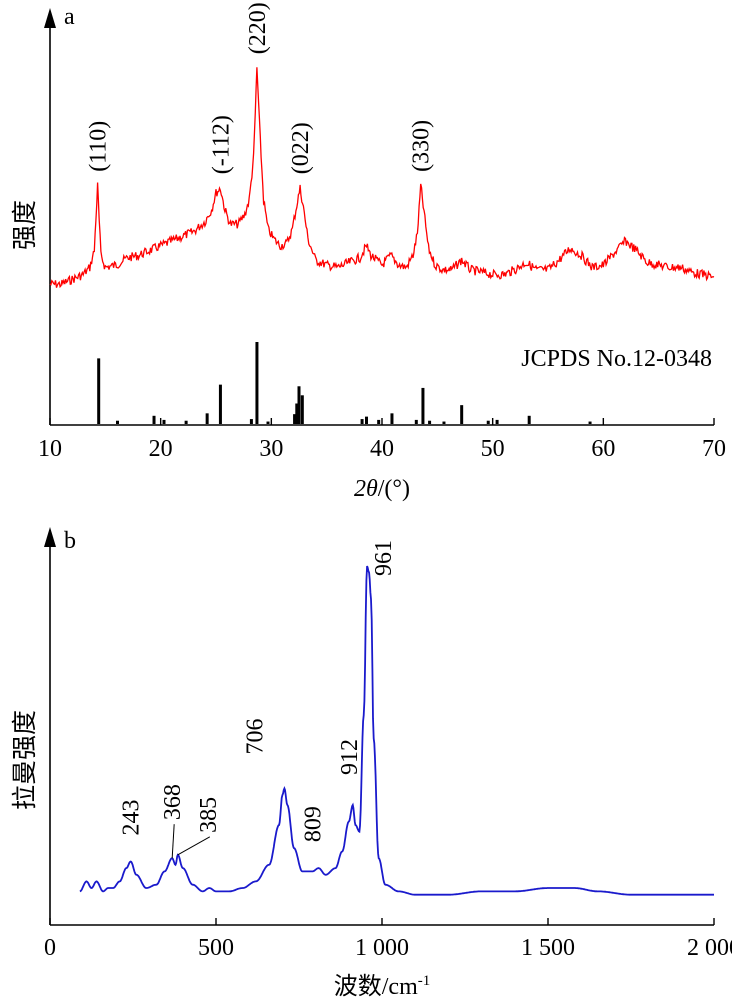 Image resolution: width=732 pixels, height=1000 pixels. Describe the element at coordinates (255, 736) in the screenshot. I see `raman-peak-label: 706` at that location.